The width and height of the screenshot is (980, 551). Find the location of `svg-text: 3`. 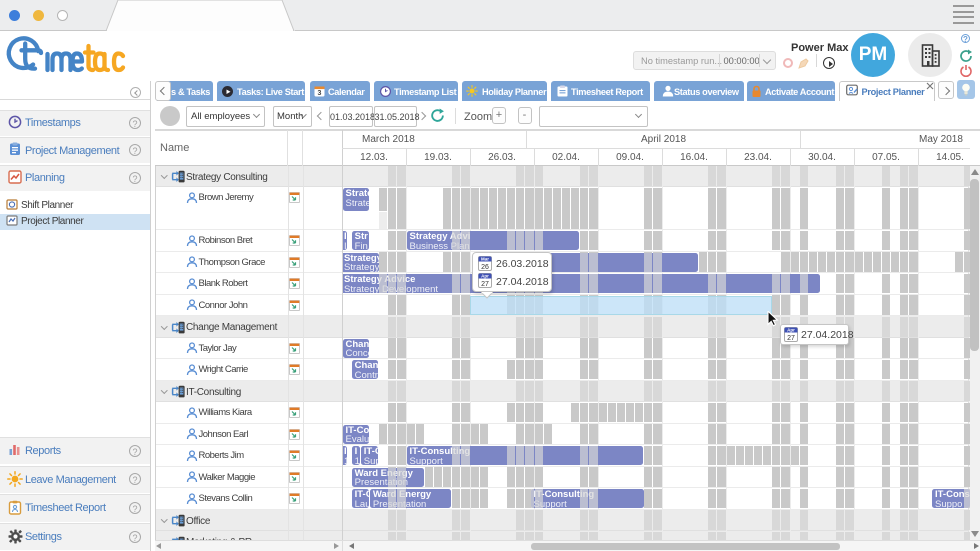

svg-text: 3 is located at coordinates (320, 93).